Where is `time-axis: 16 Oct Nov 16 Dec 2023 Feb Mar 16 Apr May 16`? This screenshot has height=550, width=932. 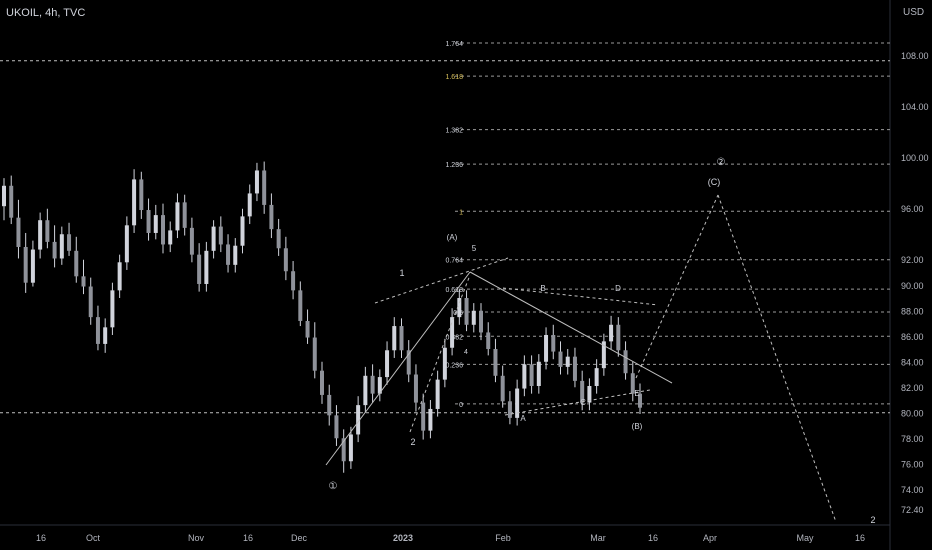
time-axis: 16 Oct Nov 16 Dec 2023 Feb Mar 16 Apr May 16 is located at coordinates (450, 538).